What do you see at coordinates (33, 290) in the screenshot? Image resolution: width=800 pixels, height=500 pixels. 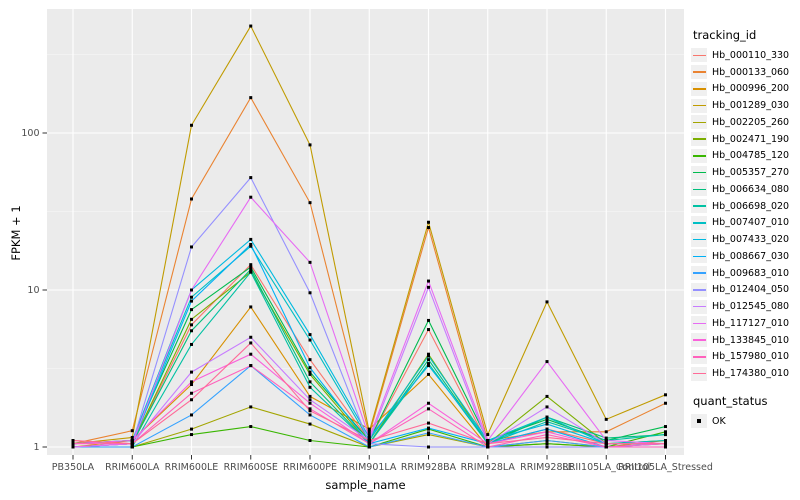 I see `y-tick-label: 10` at bounding box center [33, 290].